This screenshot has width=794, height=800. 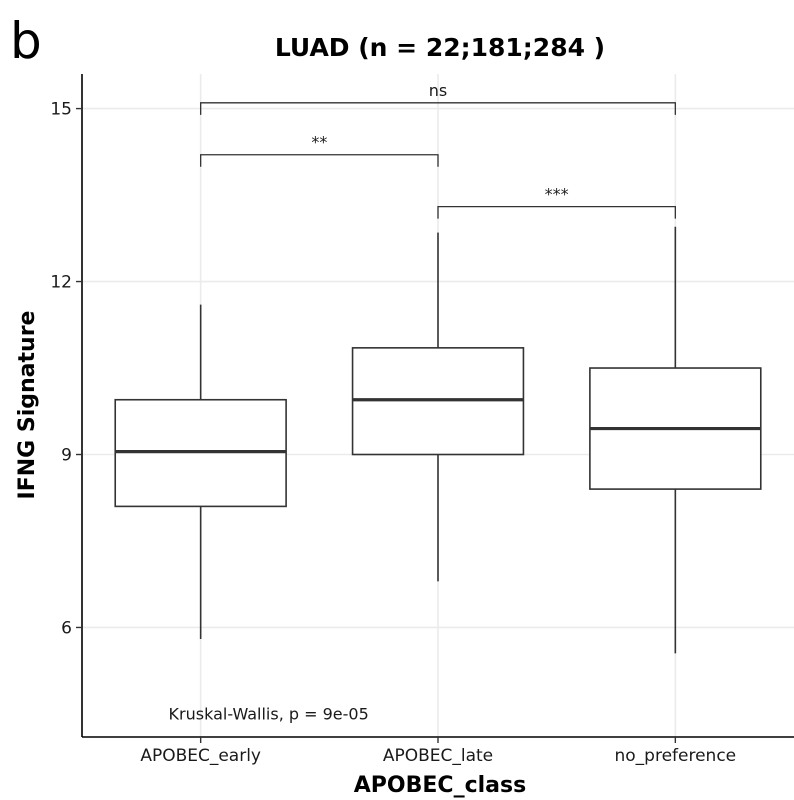 I want to click on x-axis-title: APOBEC_class, so click(x=440, y=785).